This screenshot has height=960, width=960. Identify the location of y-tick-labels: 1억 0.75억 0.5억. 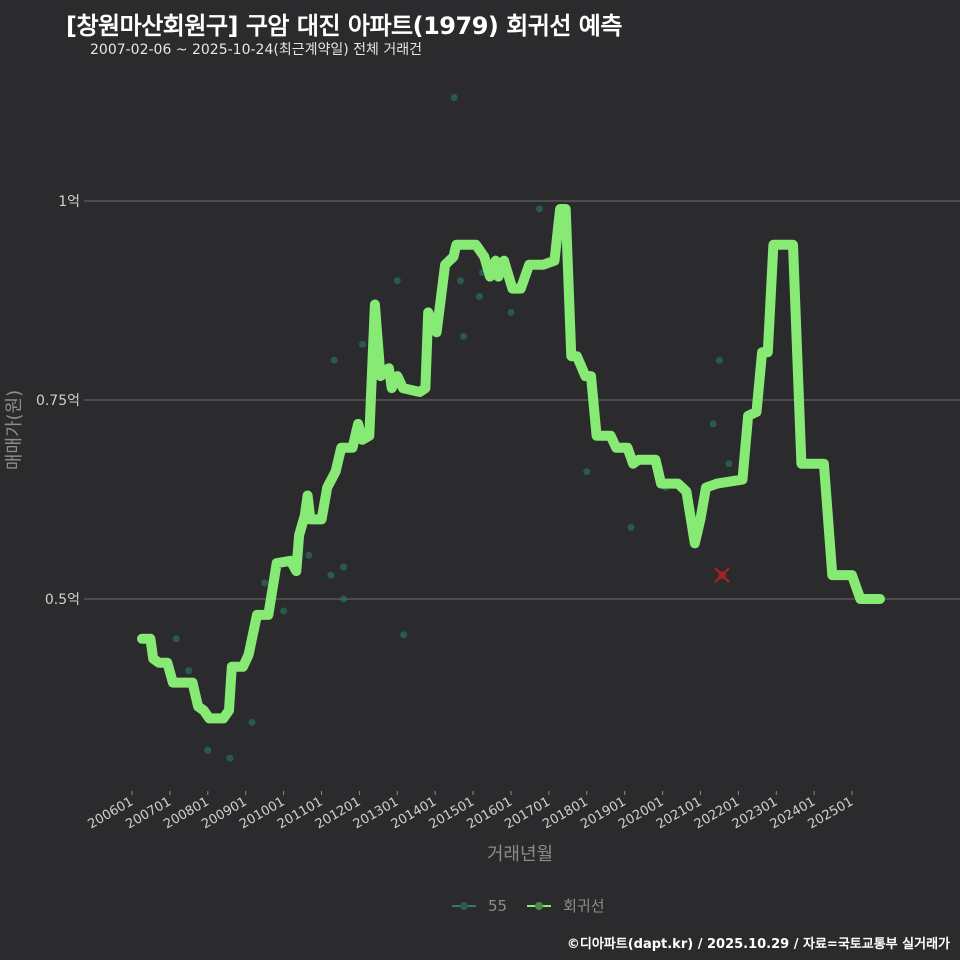
(58, 401).